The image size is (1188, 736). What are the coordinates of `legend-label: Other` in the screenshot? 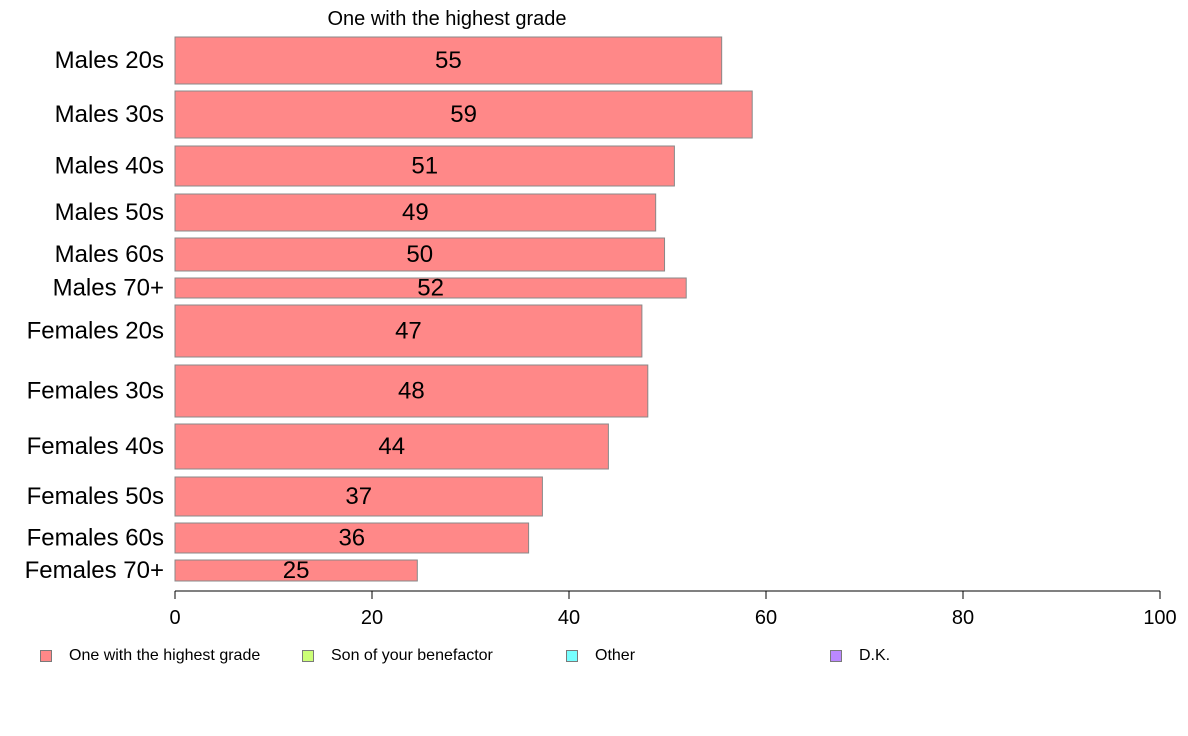 It's located at (615, 655).